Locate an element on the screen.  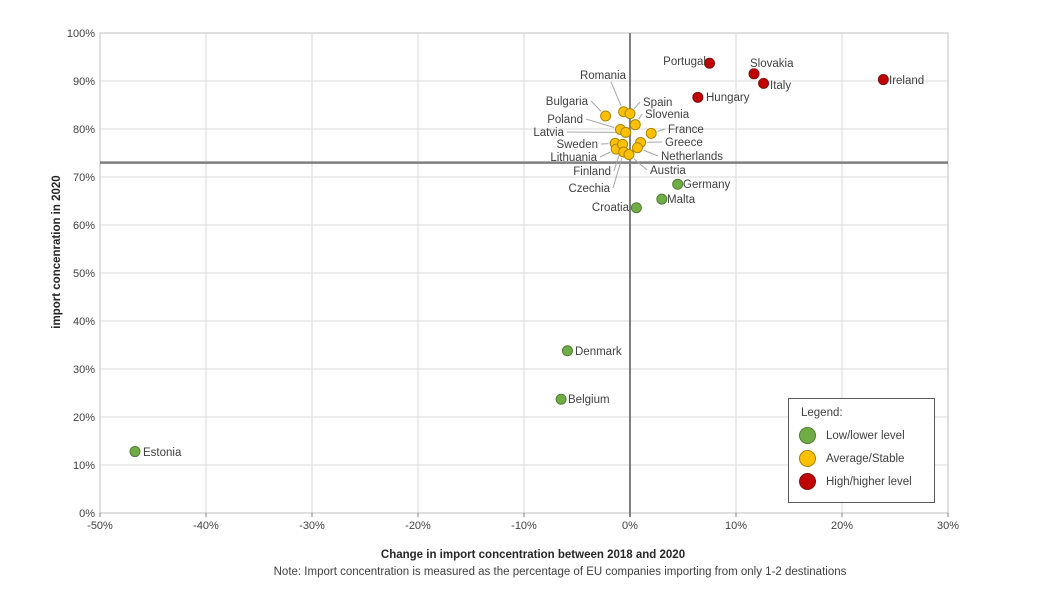
y-tick-label: 60% is located at coordinates (84, 226).